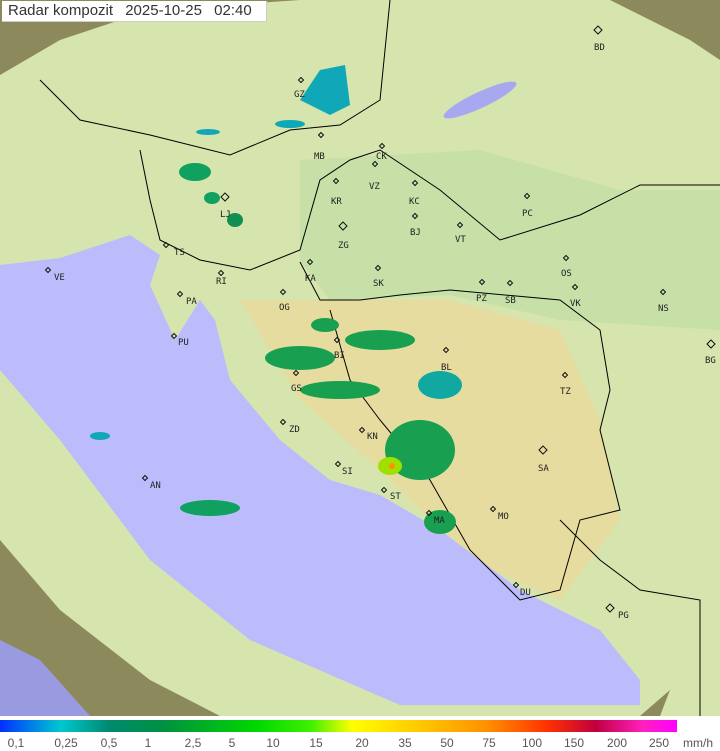  What do you see at coordinates (294, 430) in the screenshot?
I see `city-label: ZD` at bounding box center [294, 430].